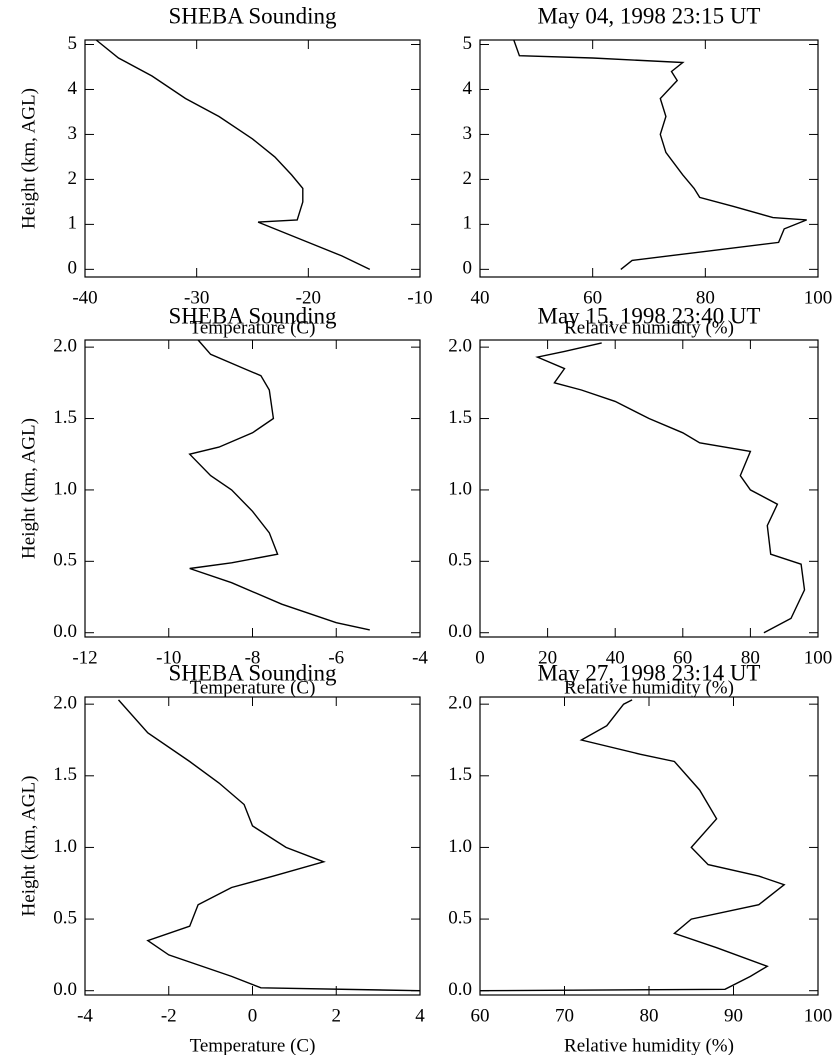 This screenshot has height=1055, width=836. Describe the element at coordinates (649, 672) in the screenshot. I see `chart-title: May 27, 1998 23:14 UT` at that location.